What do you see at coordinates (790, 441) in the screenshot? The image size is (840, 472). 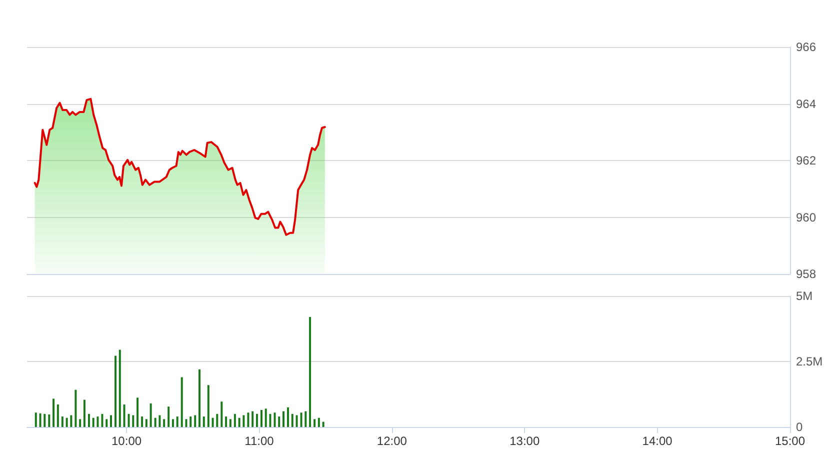 I see `x-tick-label: 15:00` at bounding box center [790, 441].